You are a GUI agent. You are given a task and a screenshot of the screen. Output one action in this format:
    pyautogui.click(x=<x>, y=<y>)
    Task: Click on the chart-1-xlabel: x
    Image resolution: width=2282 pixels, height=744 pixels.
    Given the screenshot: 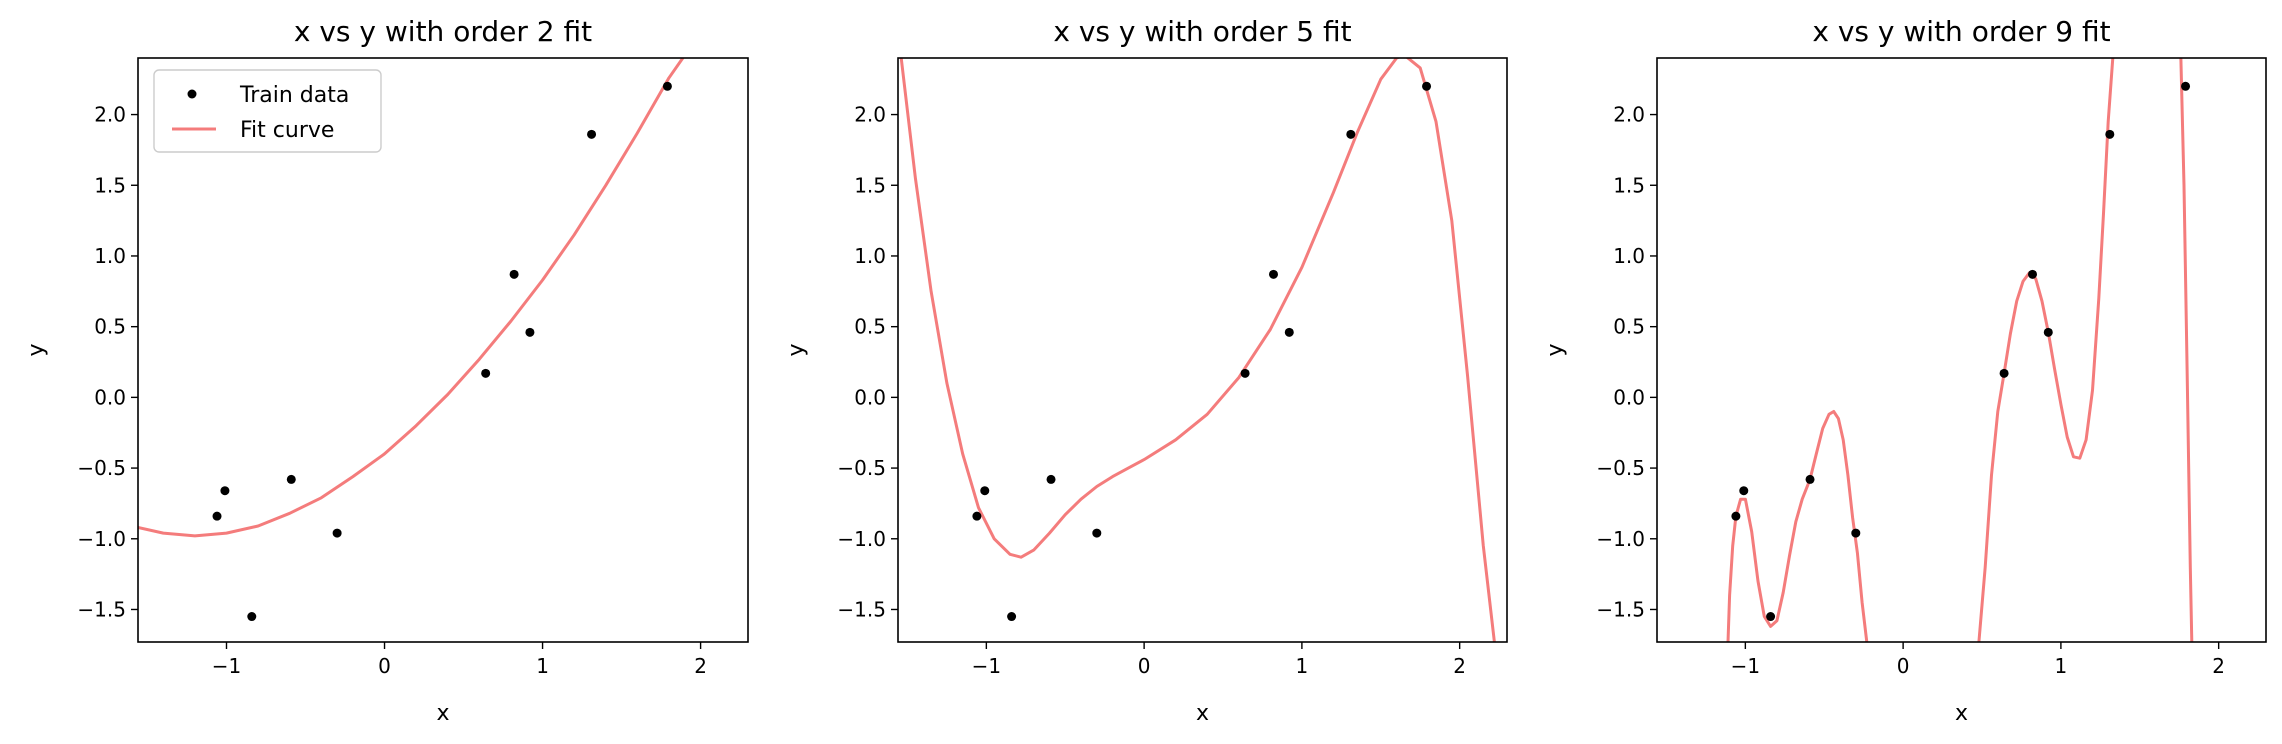 What is the action you would take?
    pyautogui.click(x=442, y=713)
    